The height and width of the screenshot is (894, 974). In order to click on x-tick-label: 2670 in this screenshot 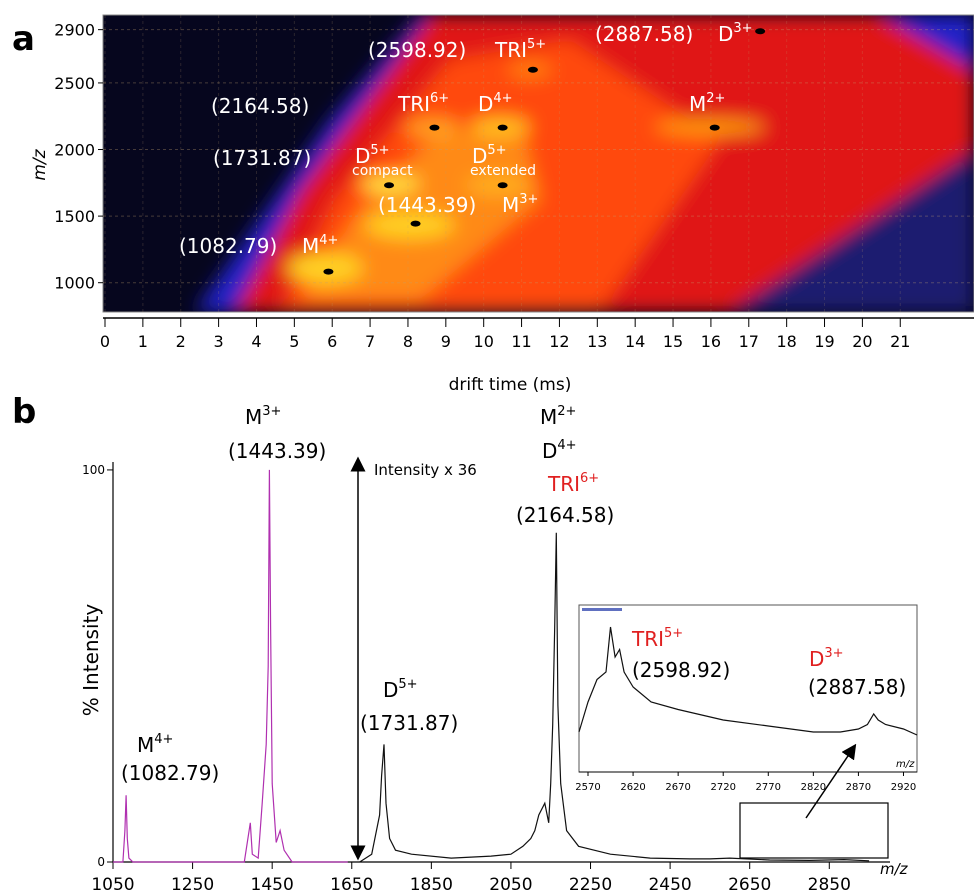, I will do `click(677, 787)`.